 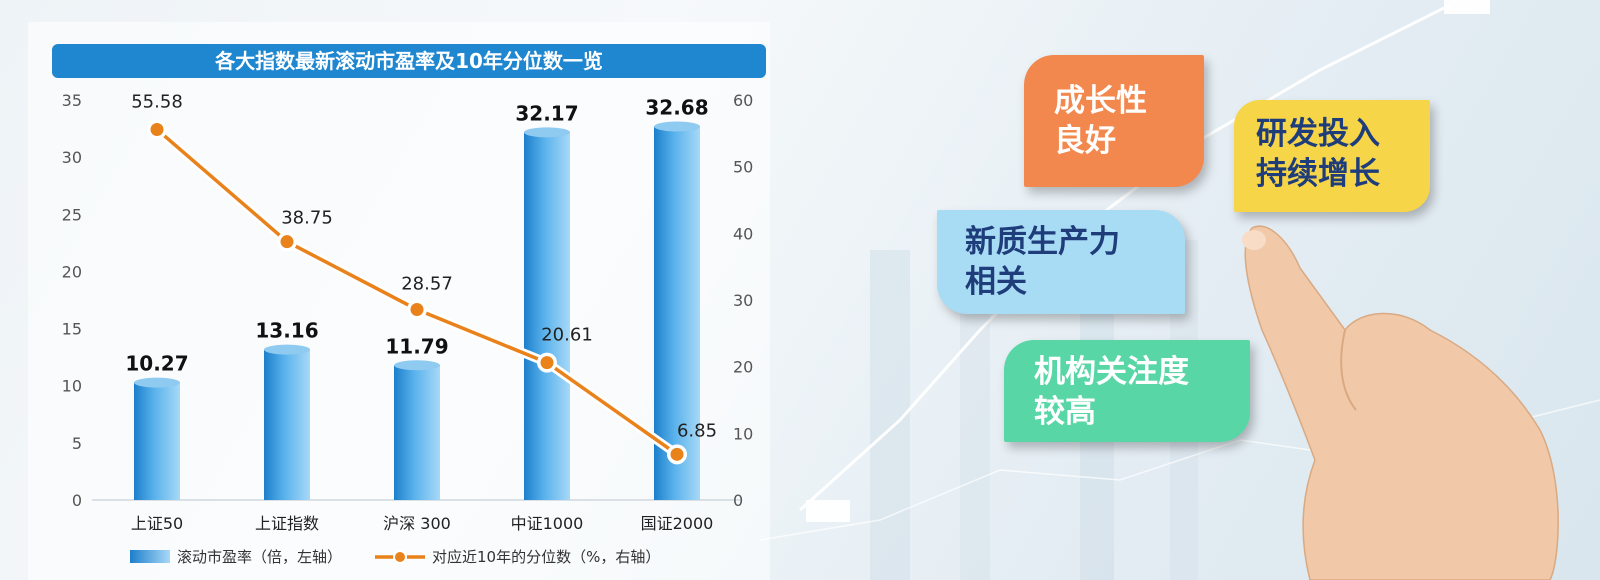 I want to click on tag-quality-line1: 新质生产力, so click(x=1042, y=242).